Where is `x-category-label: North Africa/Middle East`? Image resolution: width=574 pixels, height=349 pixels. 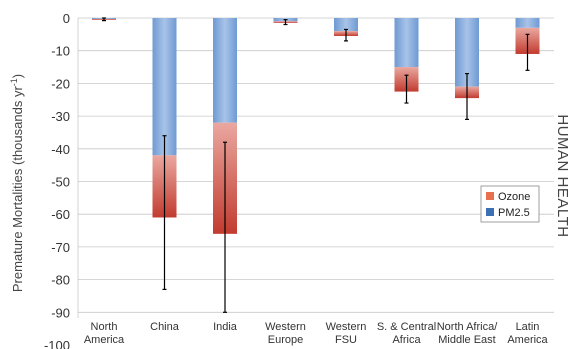
x-category-label: North Africa/Middle East is located at coordinates (467, 333).